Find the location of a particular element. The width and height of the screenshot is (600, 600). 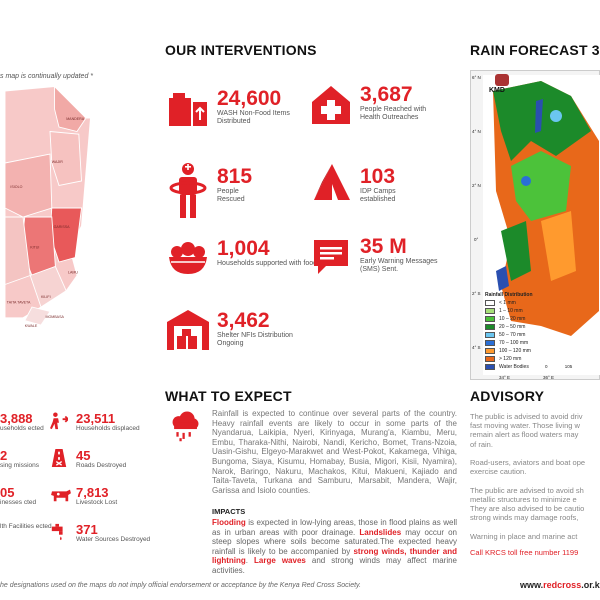

legend-label: 100 – 120 mm is located at coordinates (515, 351).